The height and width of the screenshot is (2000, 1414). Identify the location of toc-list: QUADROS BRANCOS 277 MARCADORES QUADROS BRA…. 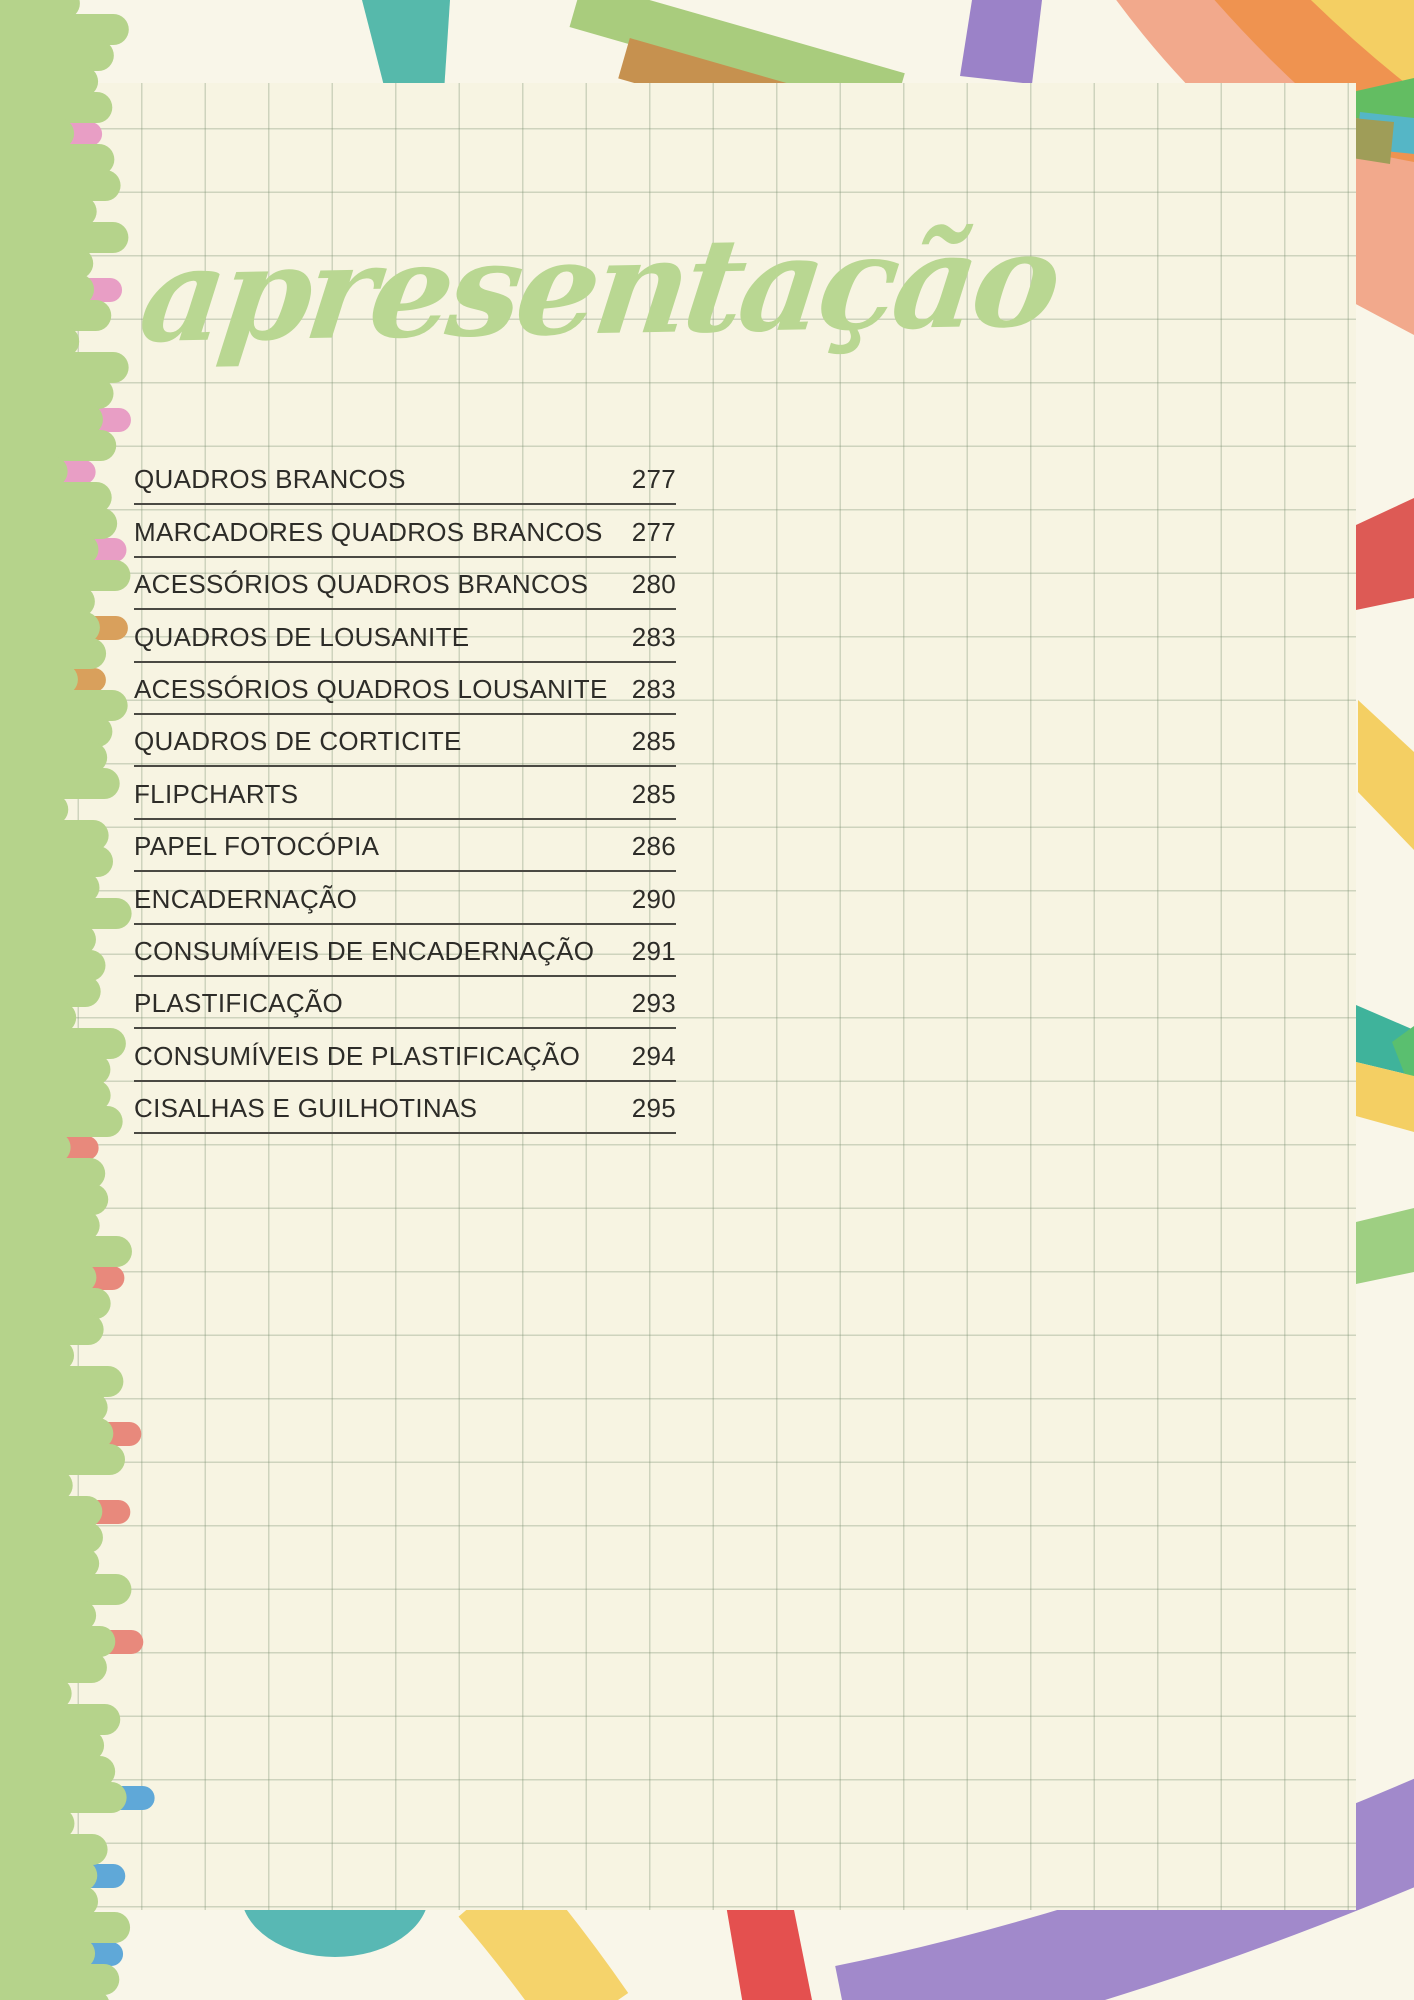
(405, 794).